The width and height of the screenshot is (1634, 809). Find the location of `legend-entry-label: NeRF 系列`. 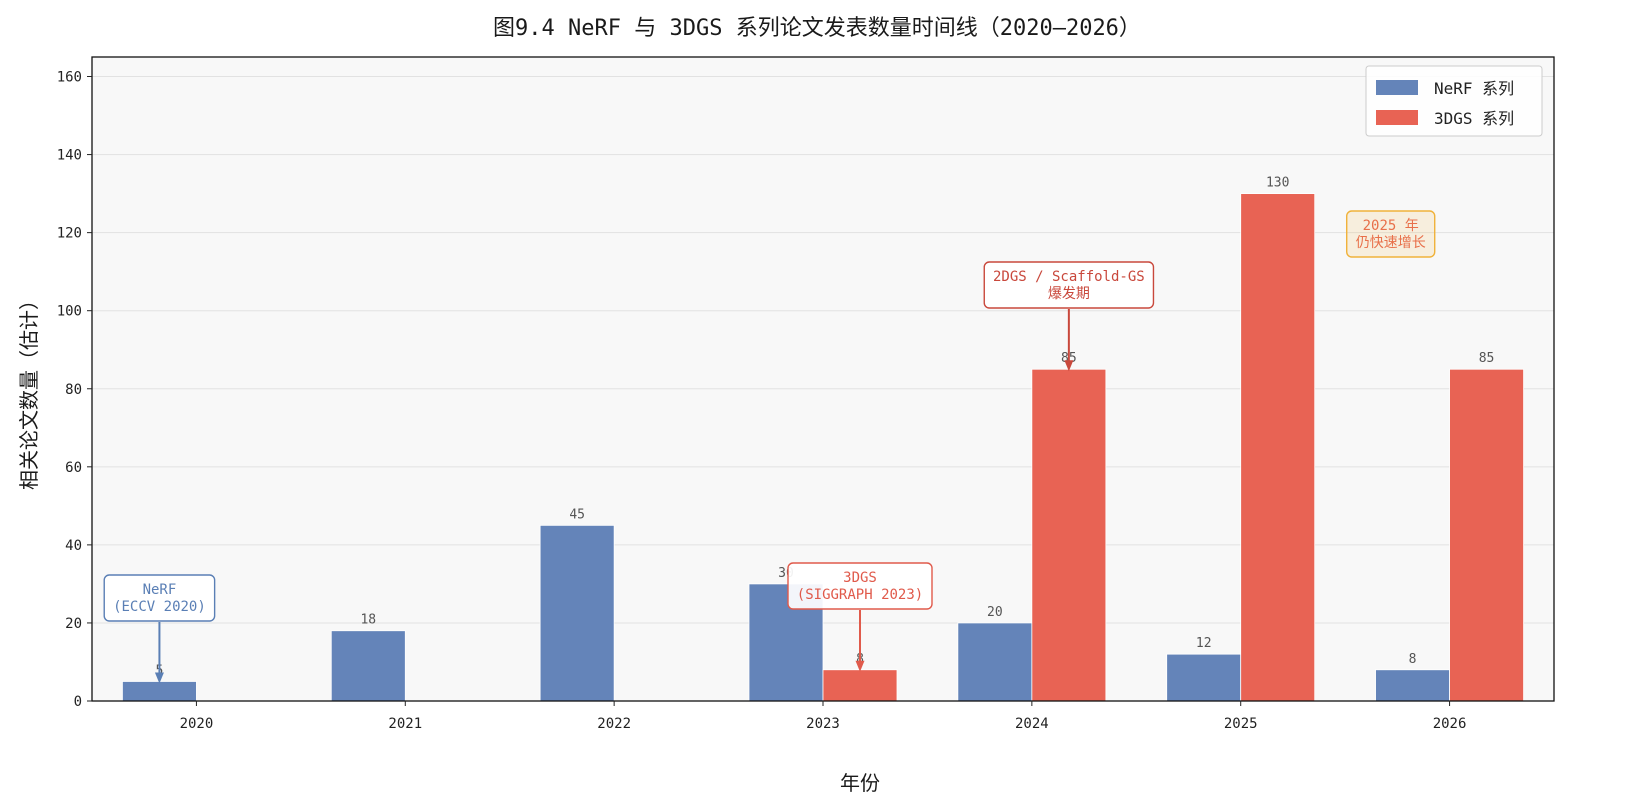

legend-entry-label: NeRF 系列 is located at coordinates (1474, 88).